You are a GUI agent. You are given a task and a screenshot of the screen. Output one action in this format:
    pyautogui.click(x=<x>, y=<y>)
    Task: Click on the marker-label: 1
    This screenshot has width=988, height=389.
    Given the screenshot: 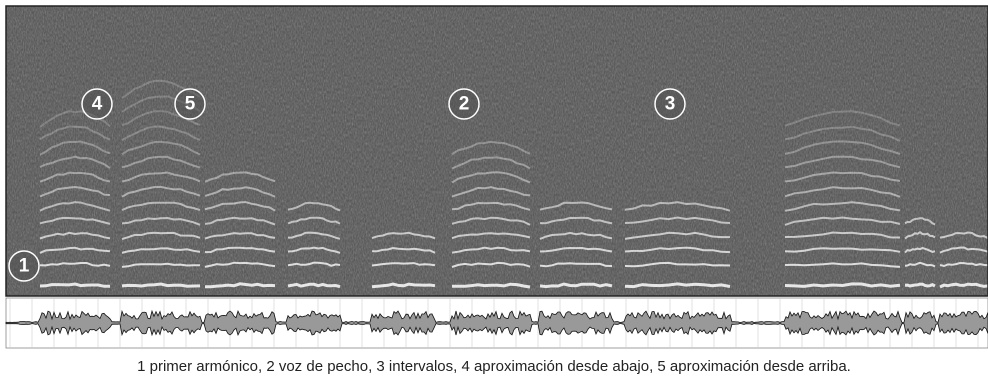 What is the action you would take?
    pyautogui.click(x=24, y=266)
    